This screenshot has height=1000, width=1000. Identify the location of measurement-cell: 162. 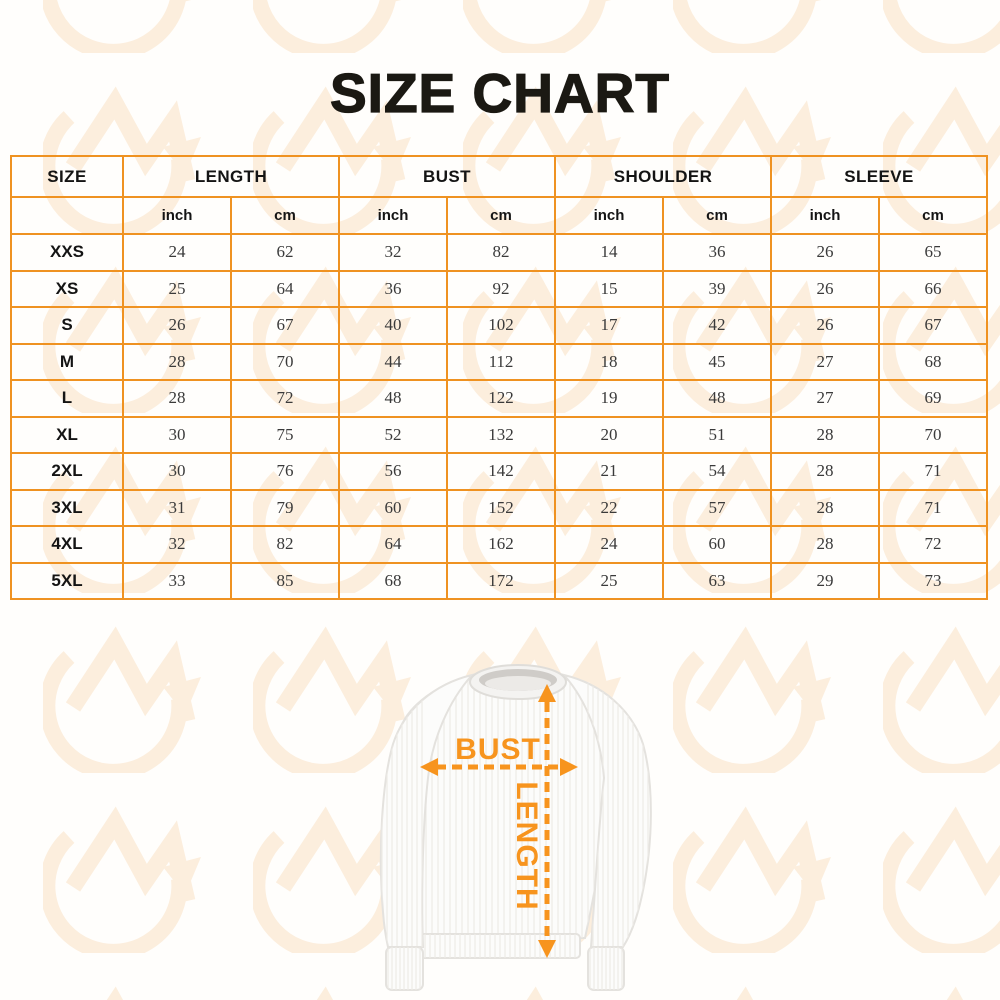
(501, 544).